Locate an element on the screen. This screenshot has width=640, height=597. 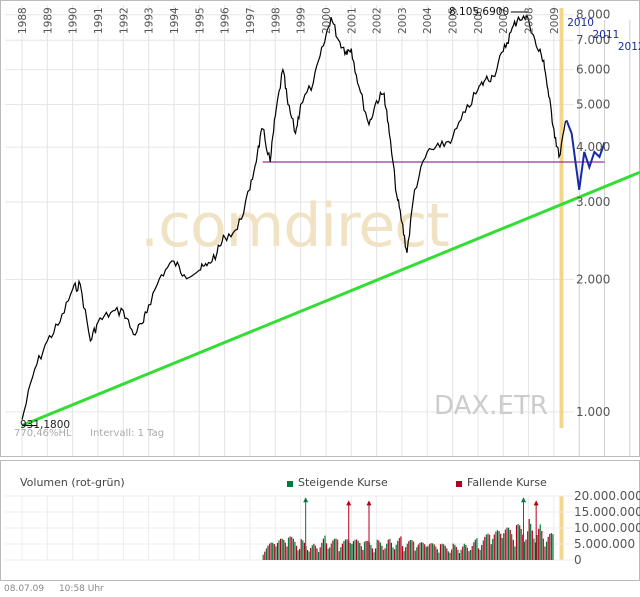
volume-title: Volumen (rot-grün) is located at coordinates (72, 482).